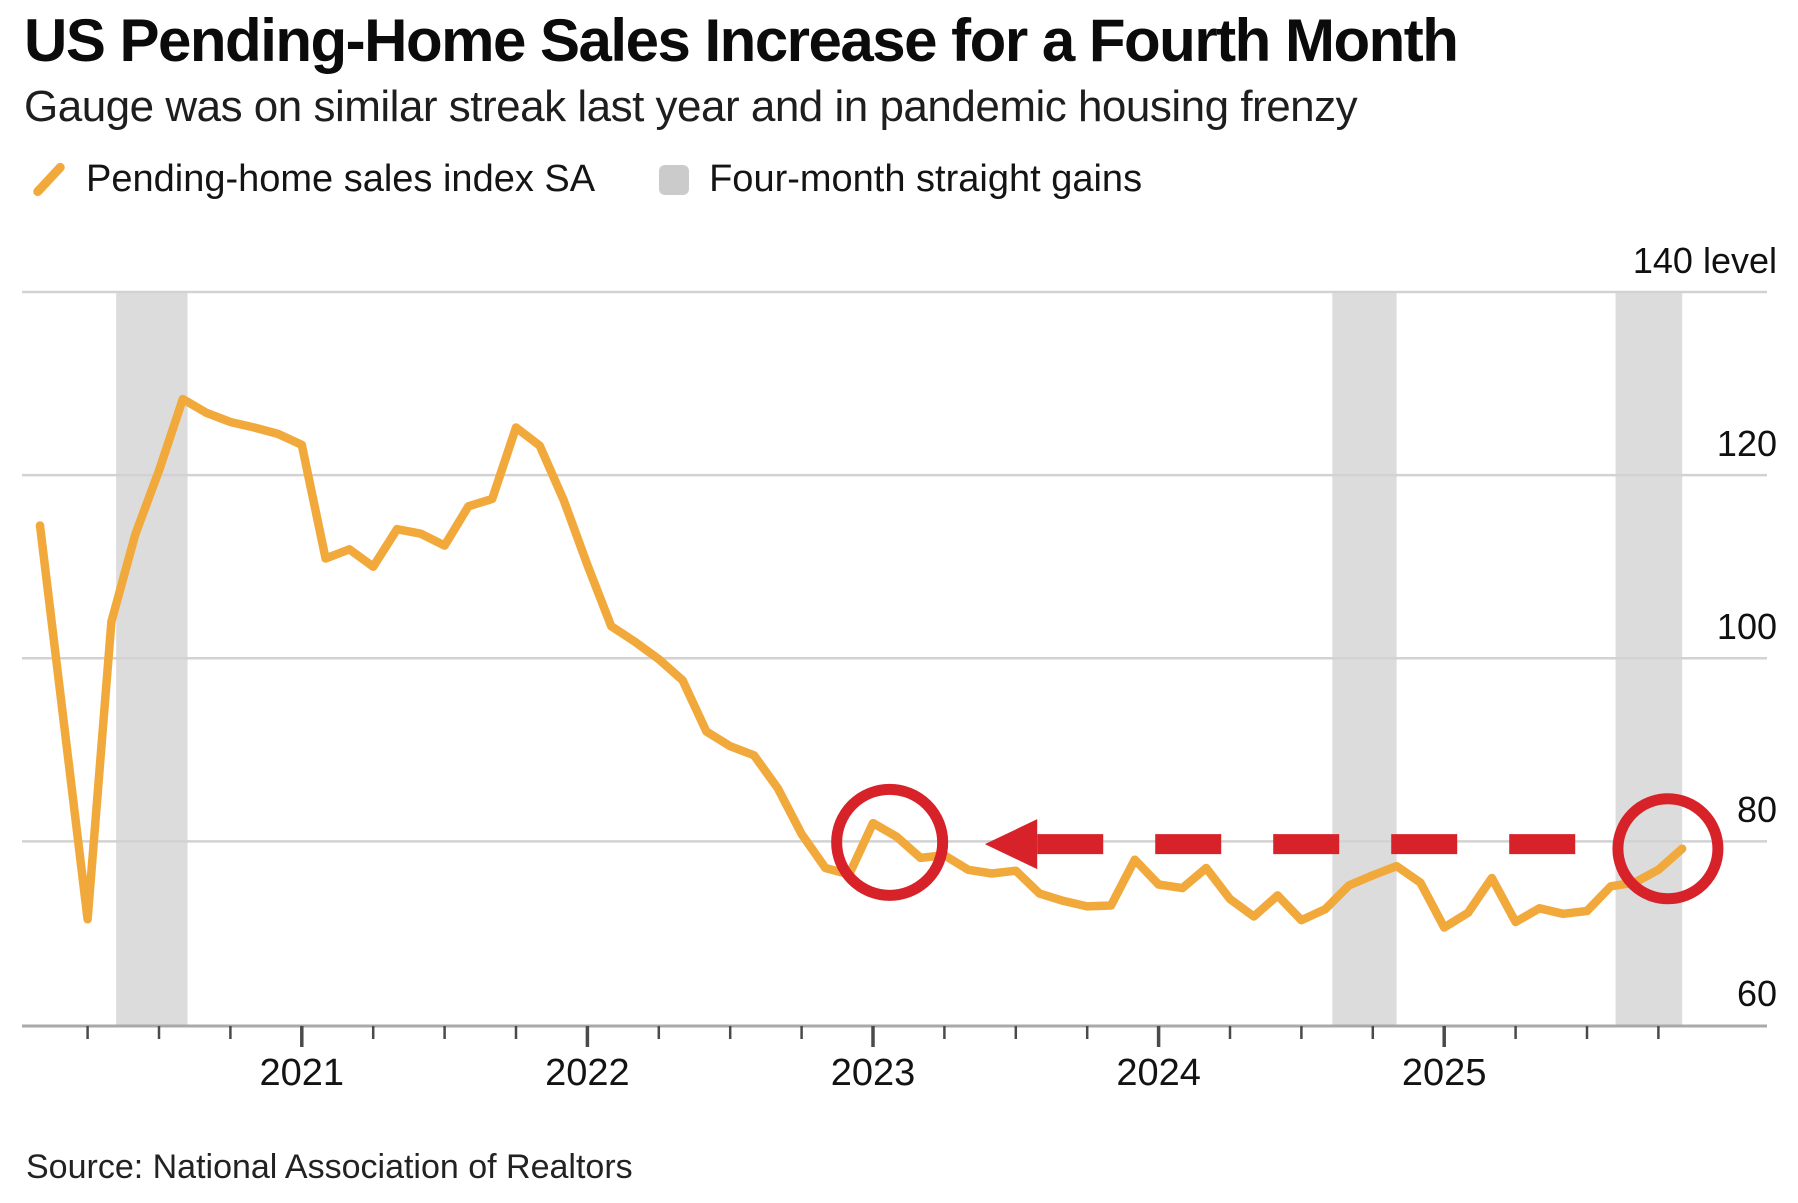 The height and width of the screenshot is (1203, 1798). What do you see at coordinates (587, 1073) in the screenshot?
I see `x-axis-label: 2022` at bounding box center [587, 1073].